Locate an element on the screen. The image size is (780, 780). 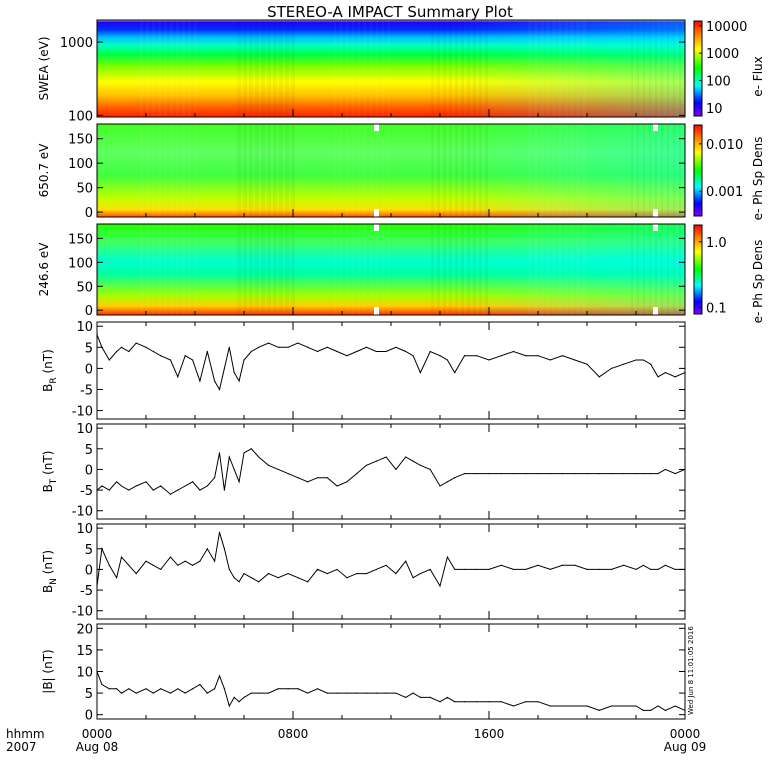
y-axis-label: 650.7 eV is located at coordinates (44, 170).